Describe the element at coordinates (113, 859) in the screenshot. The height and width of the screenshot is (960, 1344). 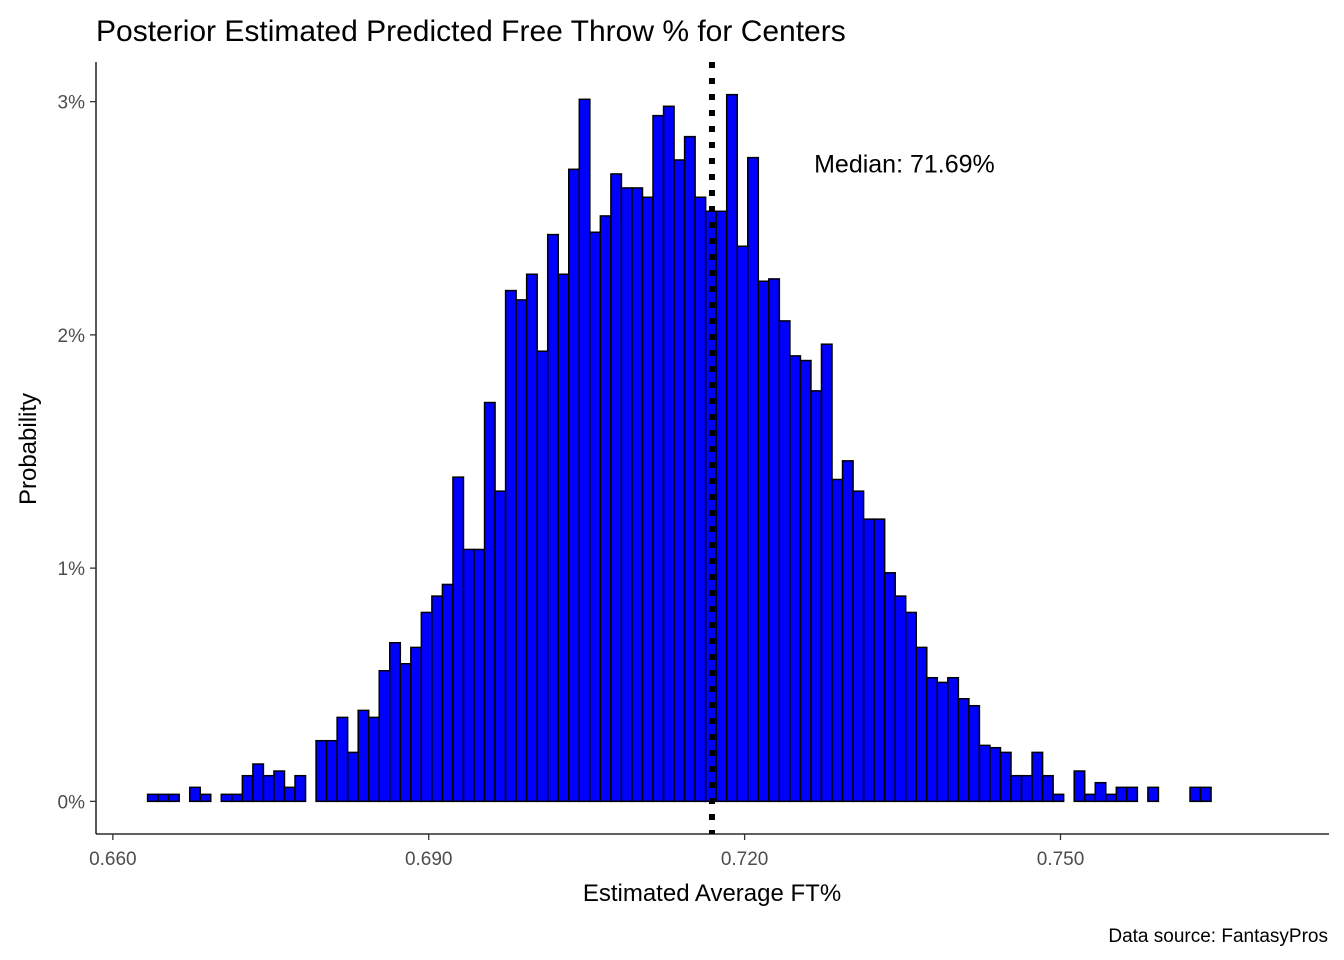
I see `x-tick-label: 0.660` at that location.